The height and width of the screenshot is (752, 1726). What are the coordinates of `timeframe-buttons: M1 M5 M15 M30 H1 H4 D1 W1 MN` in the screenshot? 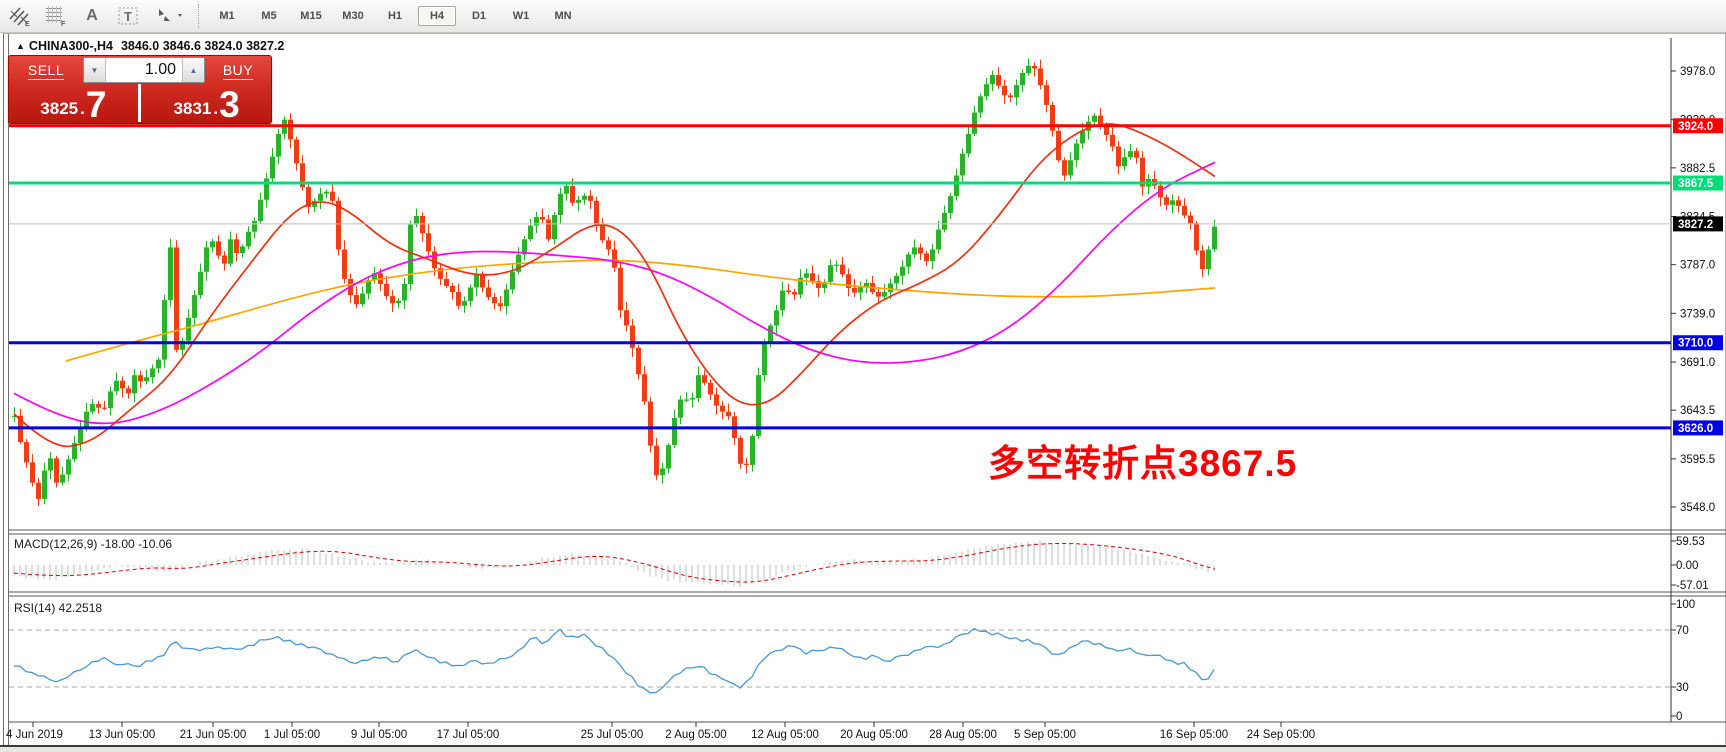 It's located at (395, 16).